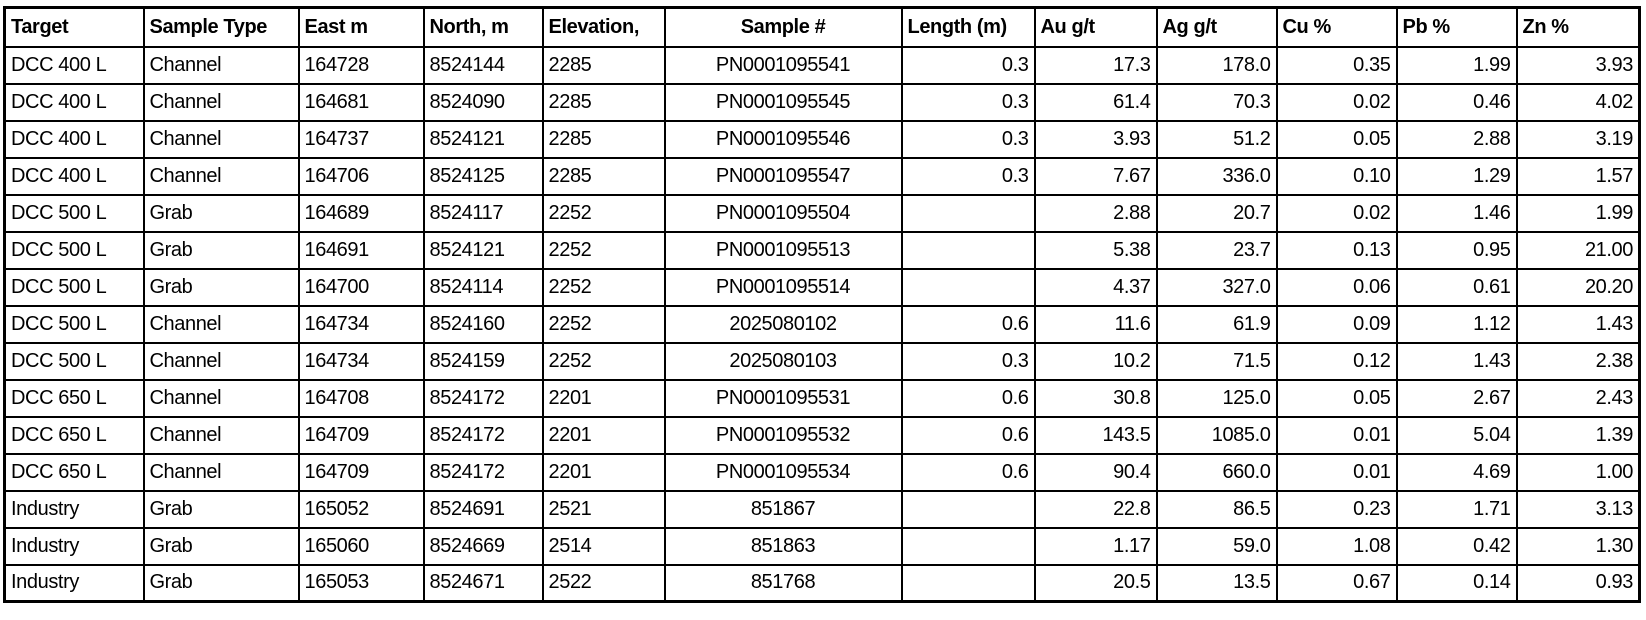  I want to click on cell-ag-gt: 125.0, so click(1216, 398).